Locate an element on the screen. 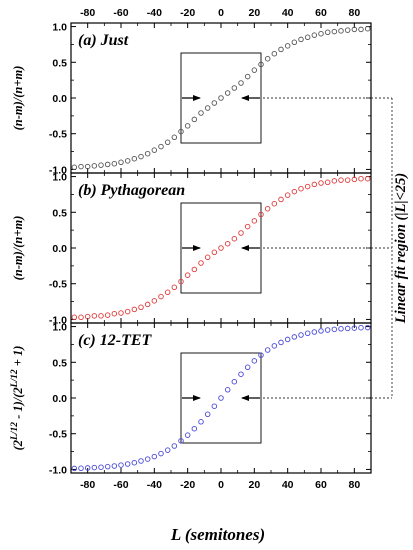 The height and width of the screenshot is (550, 413). x-tick-label-bottom: -40 is located at coordinates (154, 485).